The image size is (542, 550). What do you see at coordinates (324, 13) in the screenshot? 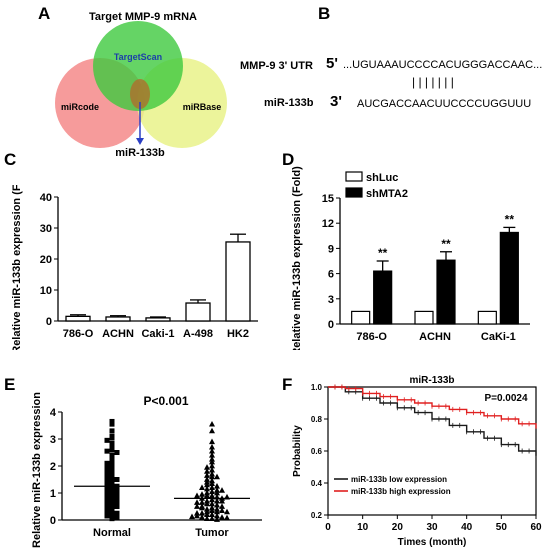
I see `panel-label-b: B` at bounding box center [324, 13].